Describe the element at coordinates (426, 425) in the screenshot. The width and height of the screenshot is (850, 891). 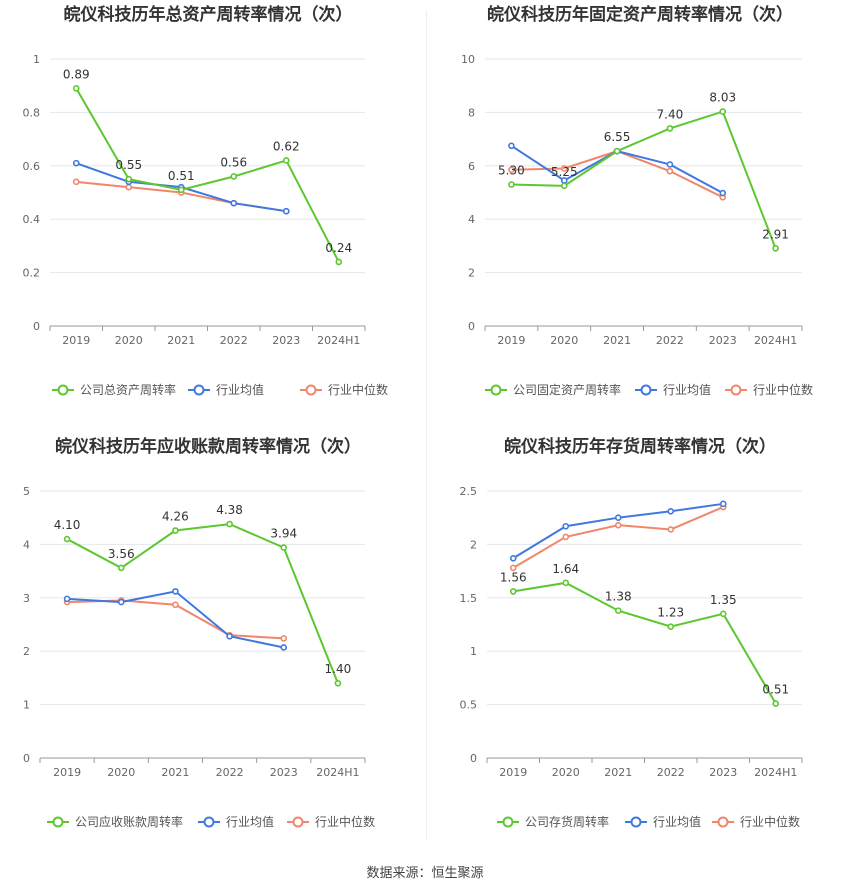
I see `panel-divider` at that location.